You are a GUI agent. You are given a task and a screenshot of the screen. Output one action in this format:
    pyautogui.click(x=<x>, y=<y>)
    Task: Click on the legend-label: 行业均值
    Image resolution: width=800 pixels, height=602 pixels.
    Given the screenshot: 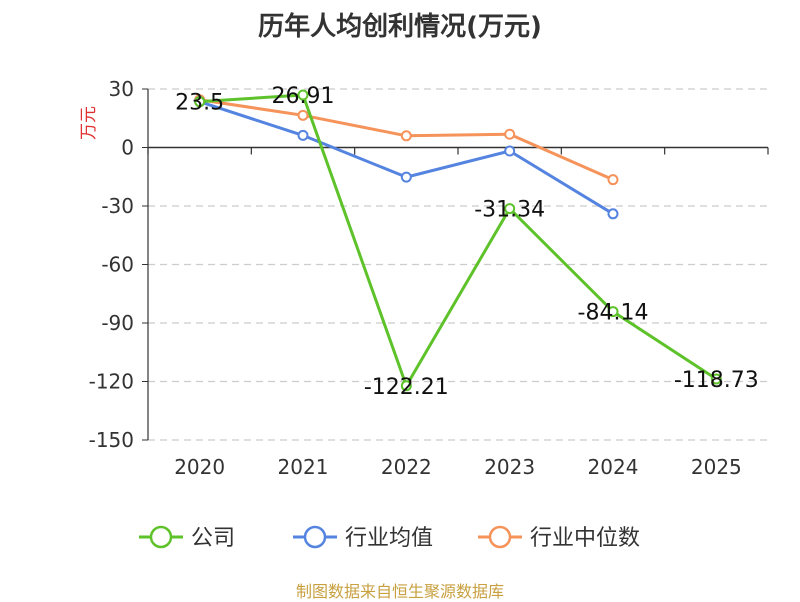 What is the action you would take?
    pyautogui.click(x=389, y=538)
    